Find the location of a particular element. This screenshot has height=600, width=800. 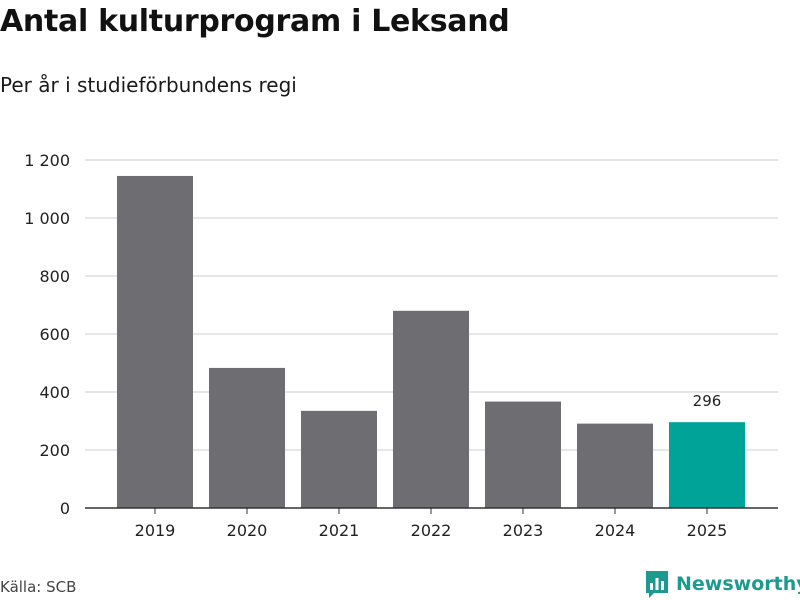

data-label: 296 is located at coordinates (707, 401).